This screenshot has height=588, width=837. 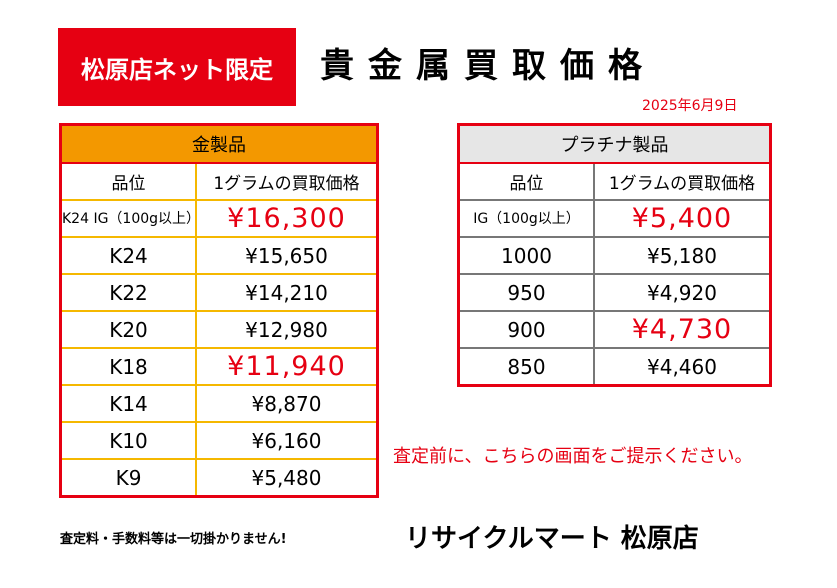 What do you see at coordinates (177, 67) in the screenshot?
I see `limited-badge: 松原店ネット限定` at bounding box center [177, 67].